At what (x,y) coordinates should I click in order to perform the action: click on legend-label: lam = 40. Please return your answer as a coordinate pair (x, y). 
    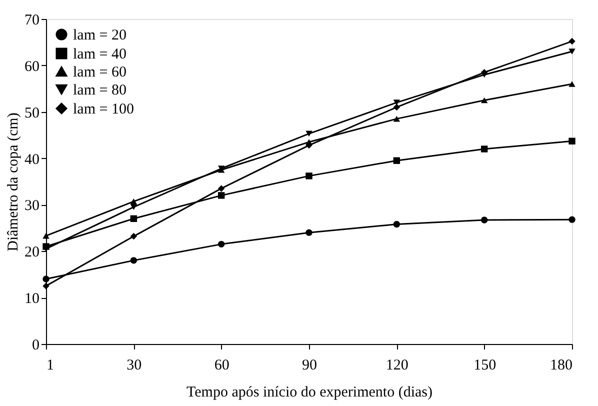
    Looking at the image, I should click on (99, 54).